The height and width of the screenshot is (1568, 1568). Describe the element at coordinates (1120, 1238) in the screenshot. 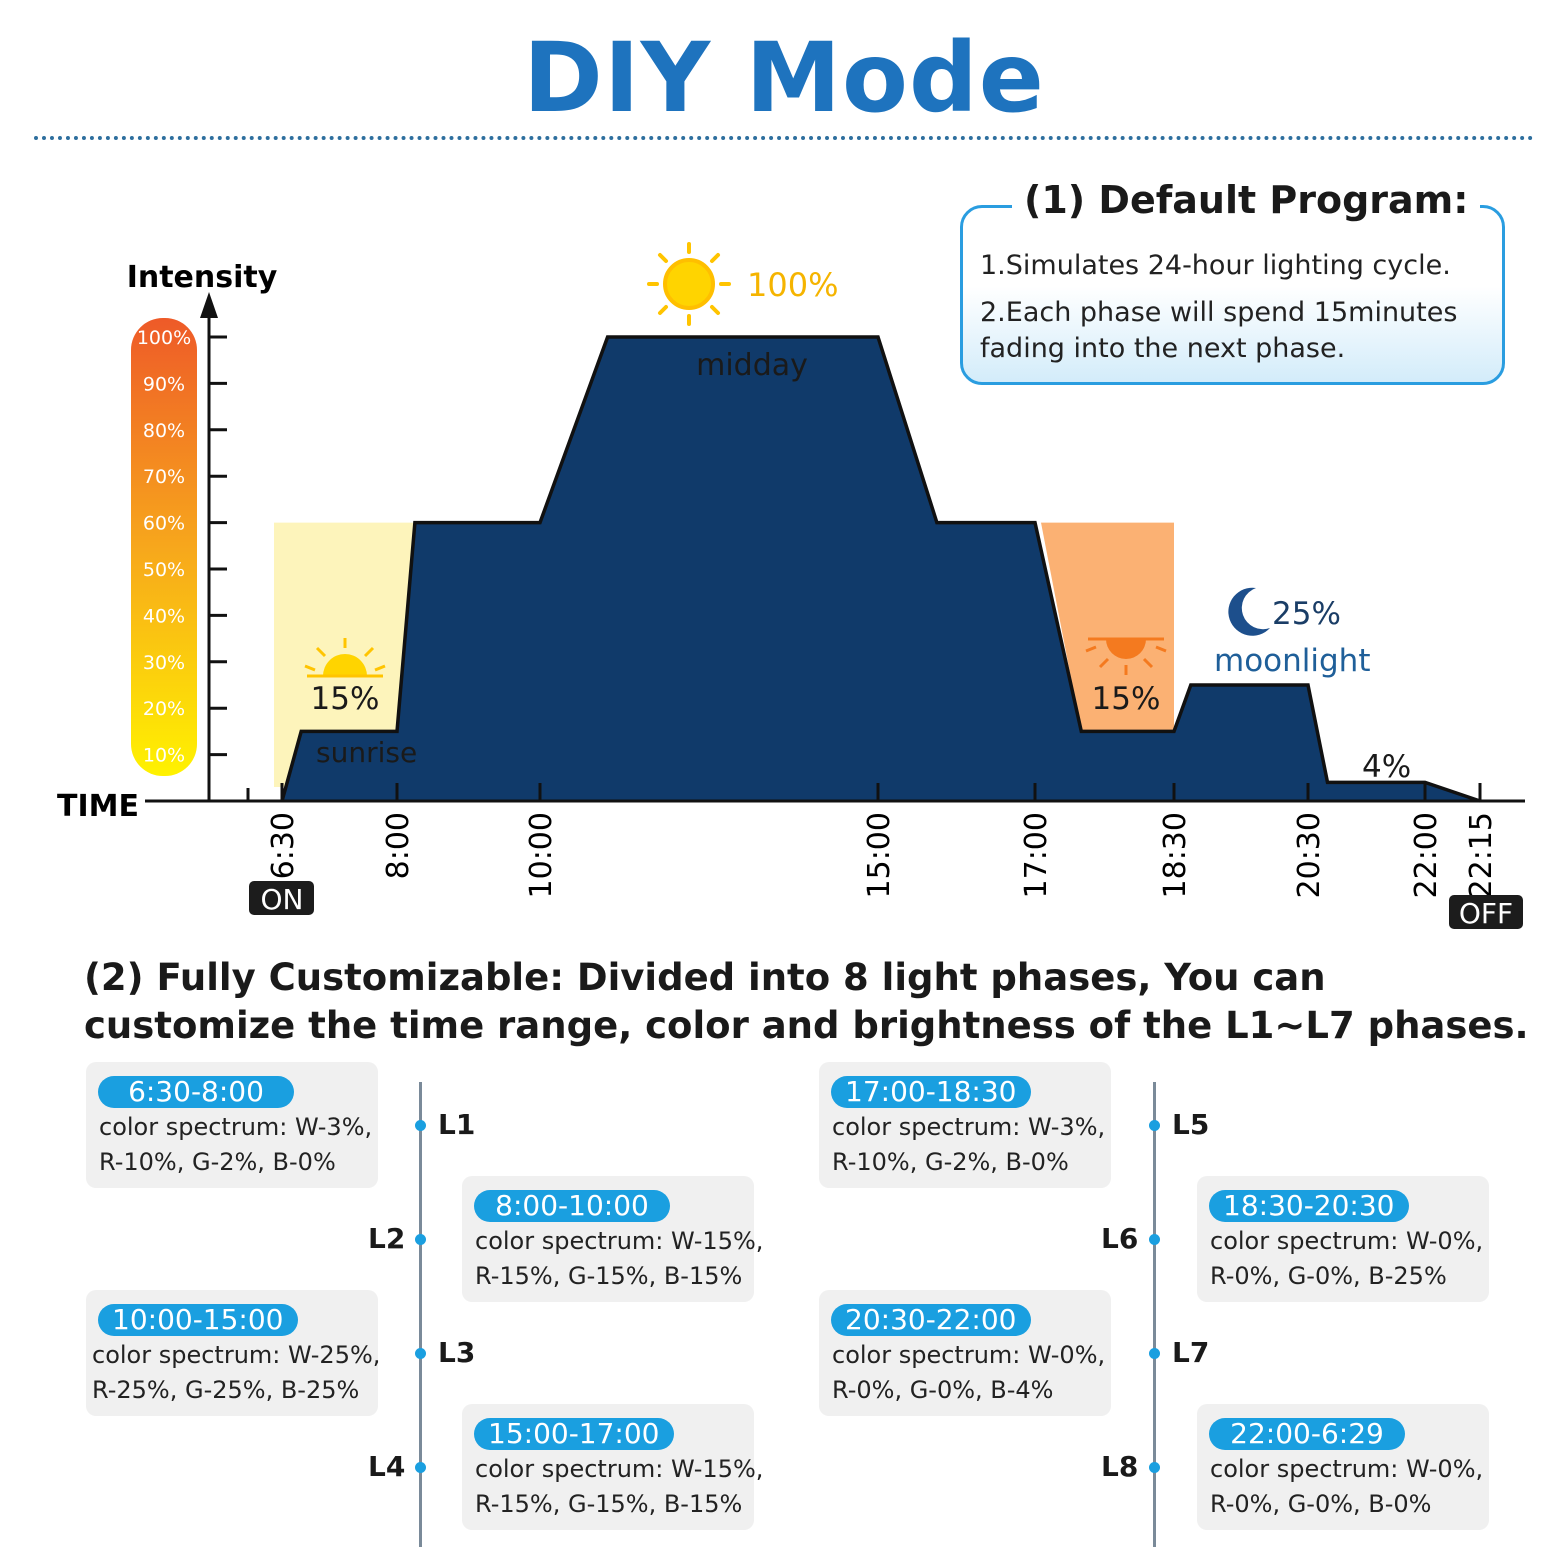

I see `phase-label-l6: L6` at that location.